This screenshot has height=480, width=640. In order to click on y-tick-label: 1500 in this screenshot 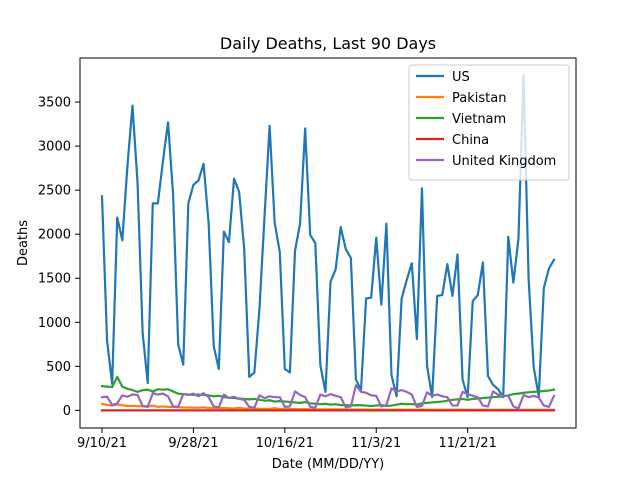, I will do `click(54, 279)`.